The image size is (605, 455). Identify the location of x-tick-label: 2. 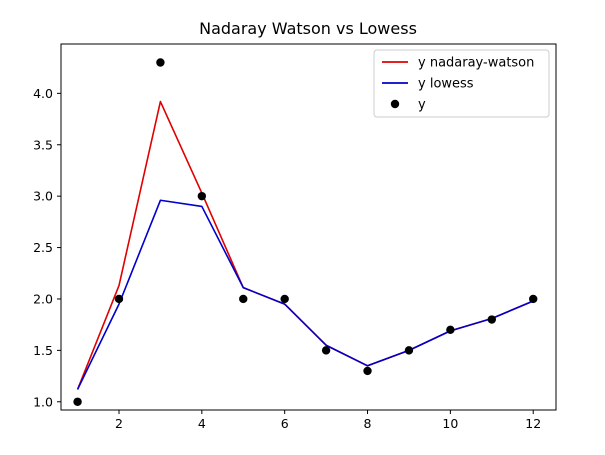
(119, 423).